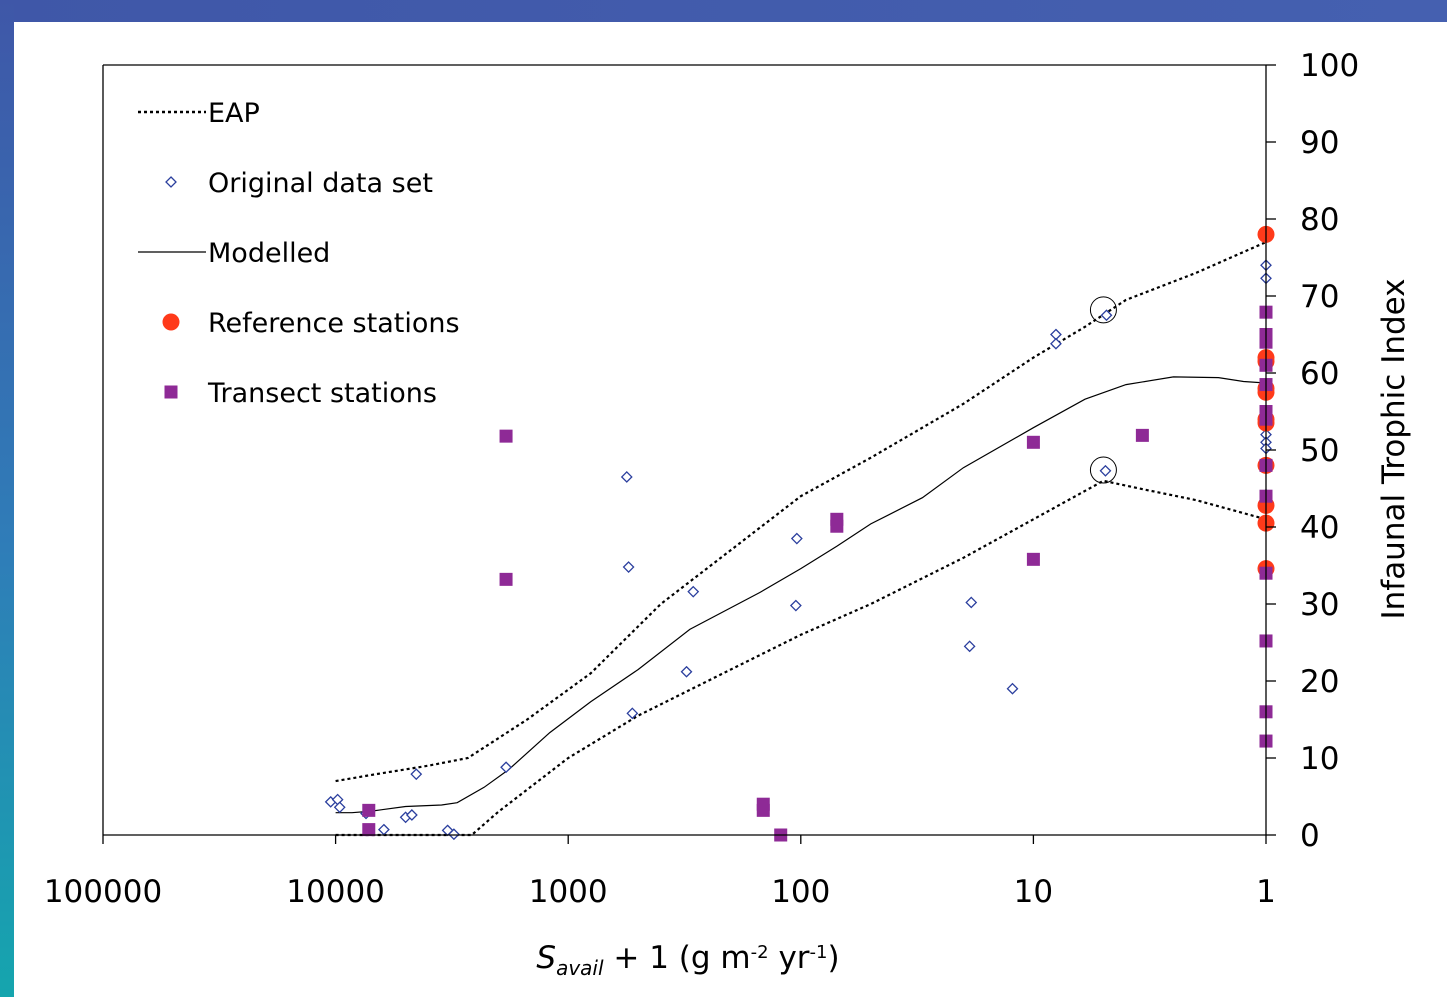  What do you see at coordinates (819, 952) in the screenshot?
I see `x-axis-title-part: -1` at bounding box center [819, 952].